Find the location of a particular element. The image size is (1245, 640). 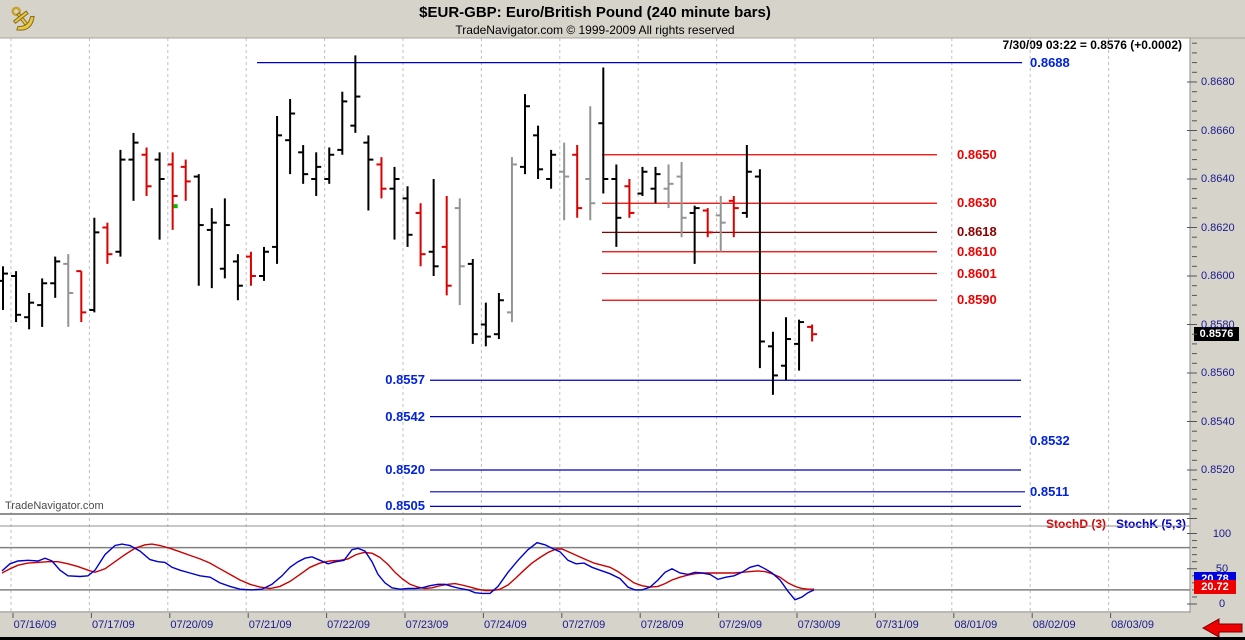

stoch-tick-label: 100 is located at coordinates (1222, 533).